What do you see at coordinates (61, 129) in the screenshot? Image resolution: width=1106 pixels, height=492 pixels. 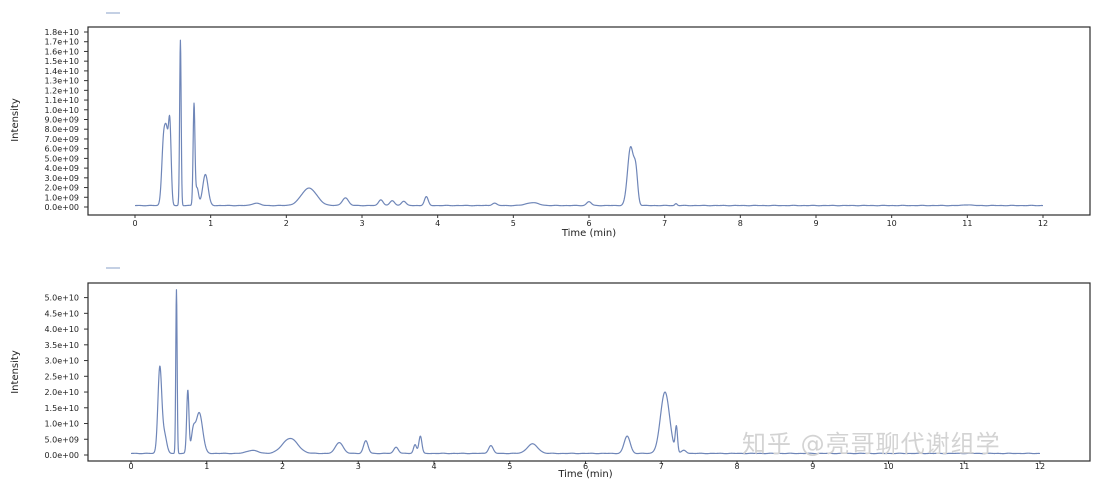 I see `y-tick-label: 8.0e+09` at bounding box center [61, 129].